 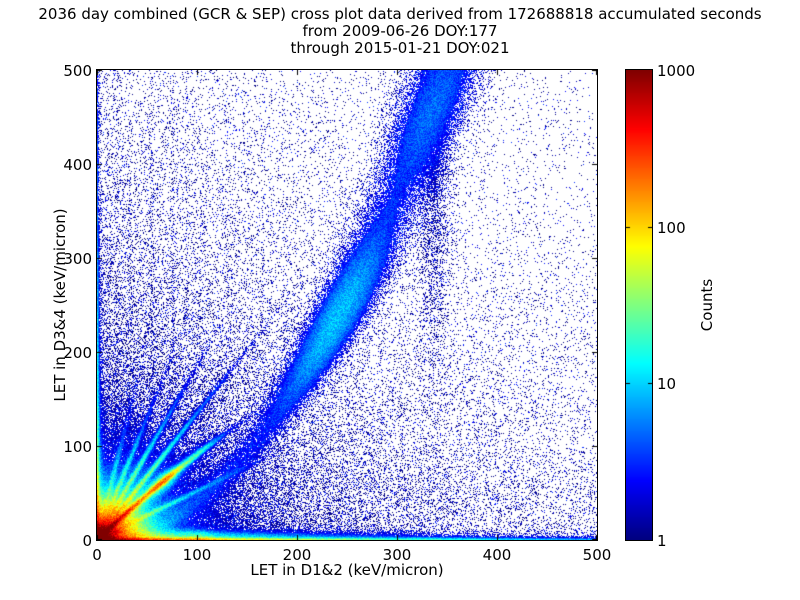 I want to click on y-axis-label: LET in D3&4 (keV/micron), so click(x=60, y=305).